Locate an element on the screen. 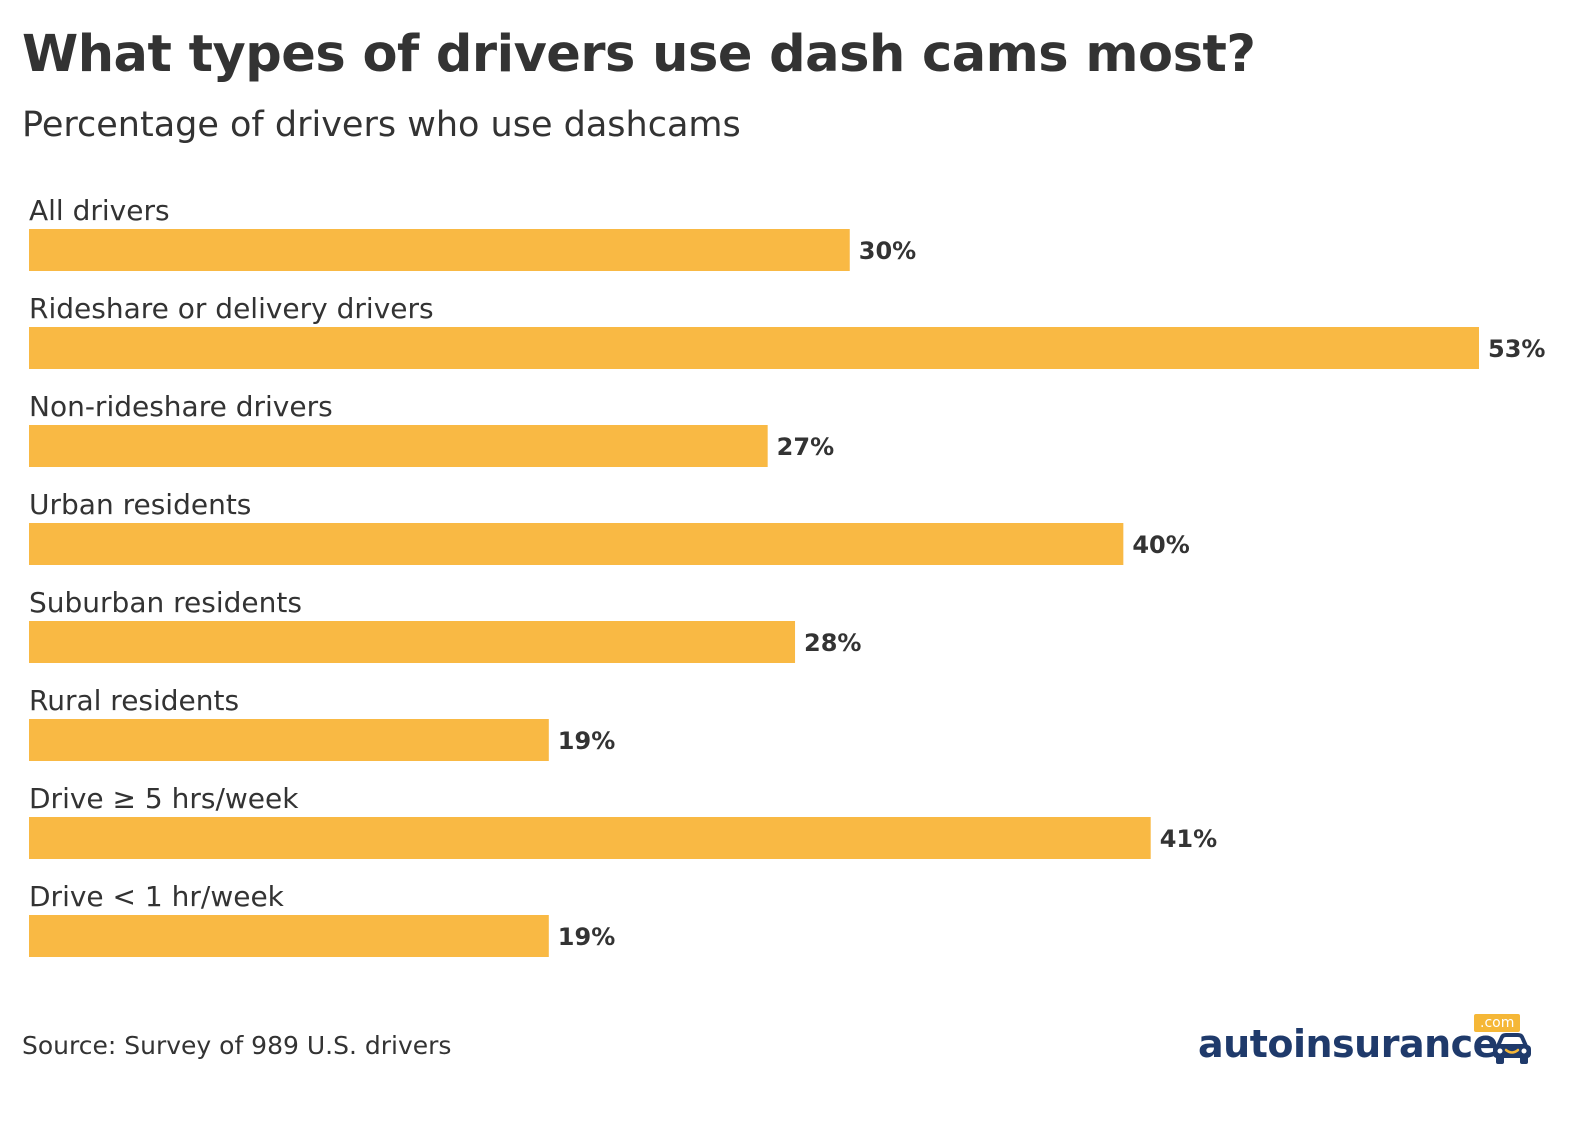  category-label: Urban residents is located at coordinates (140, 504).